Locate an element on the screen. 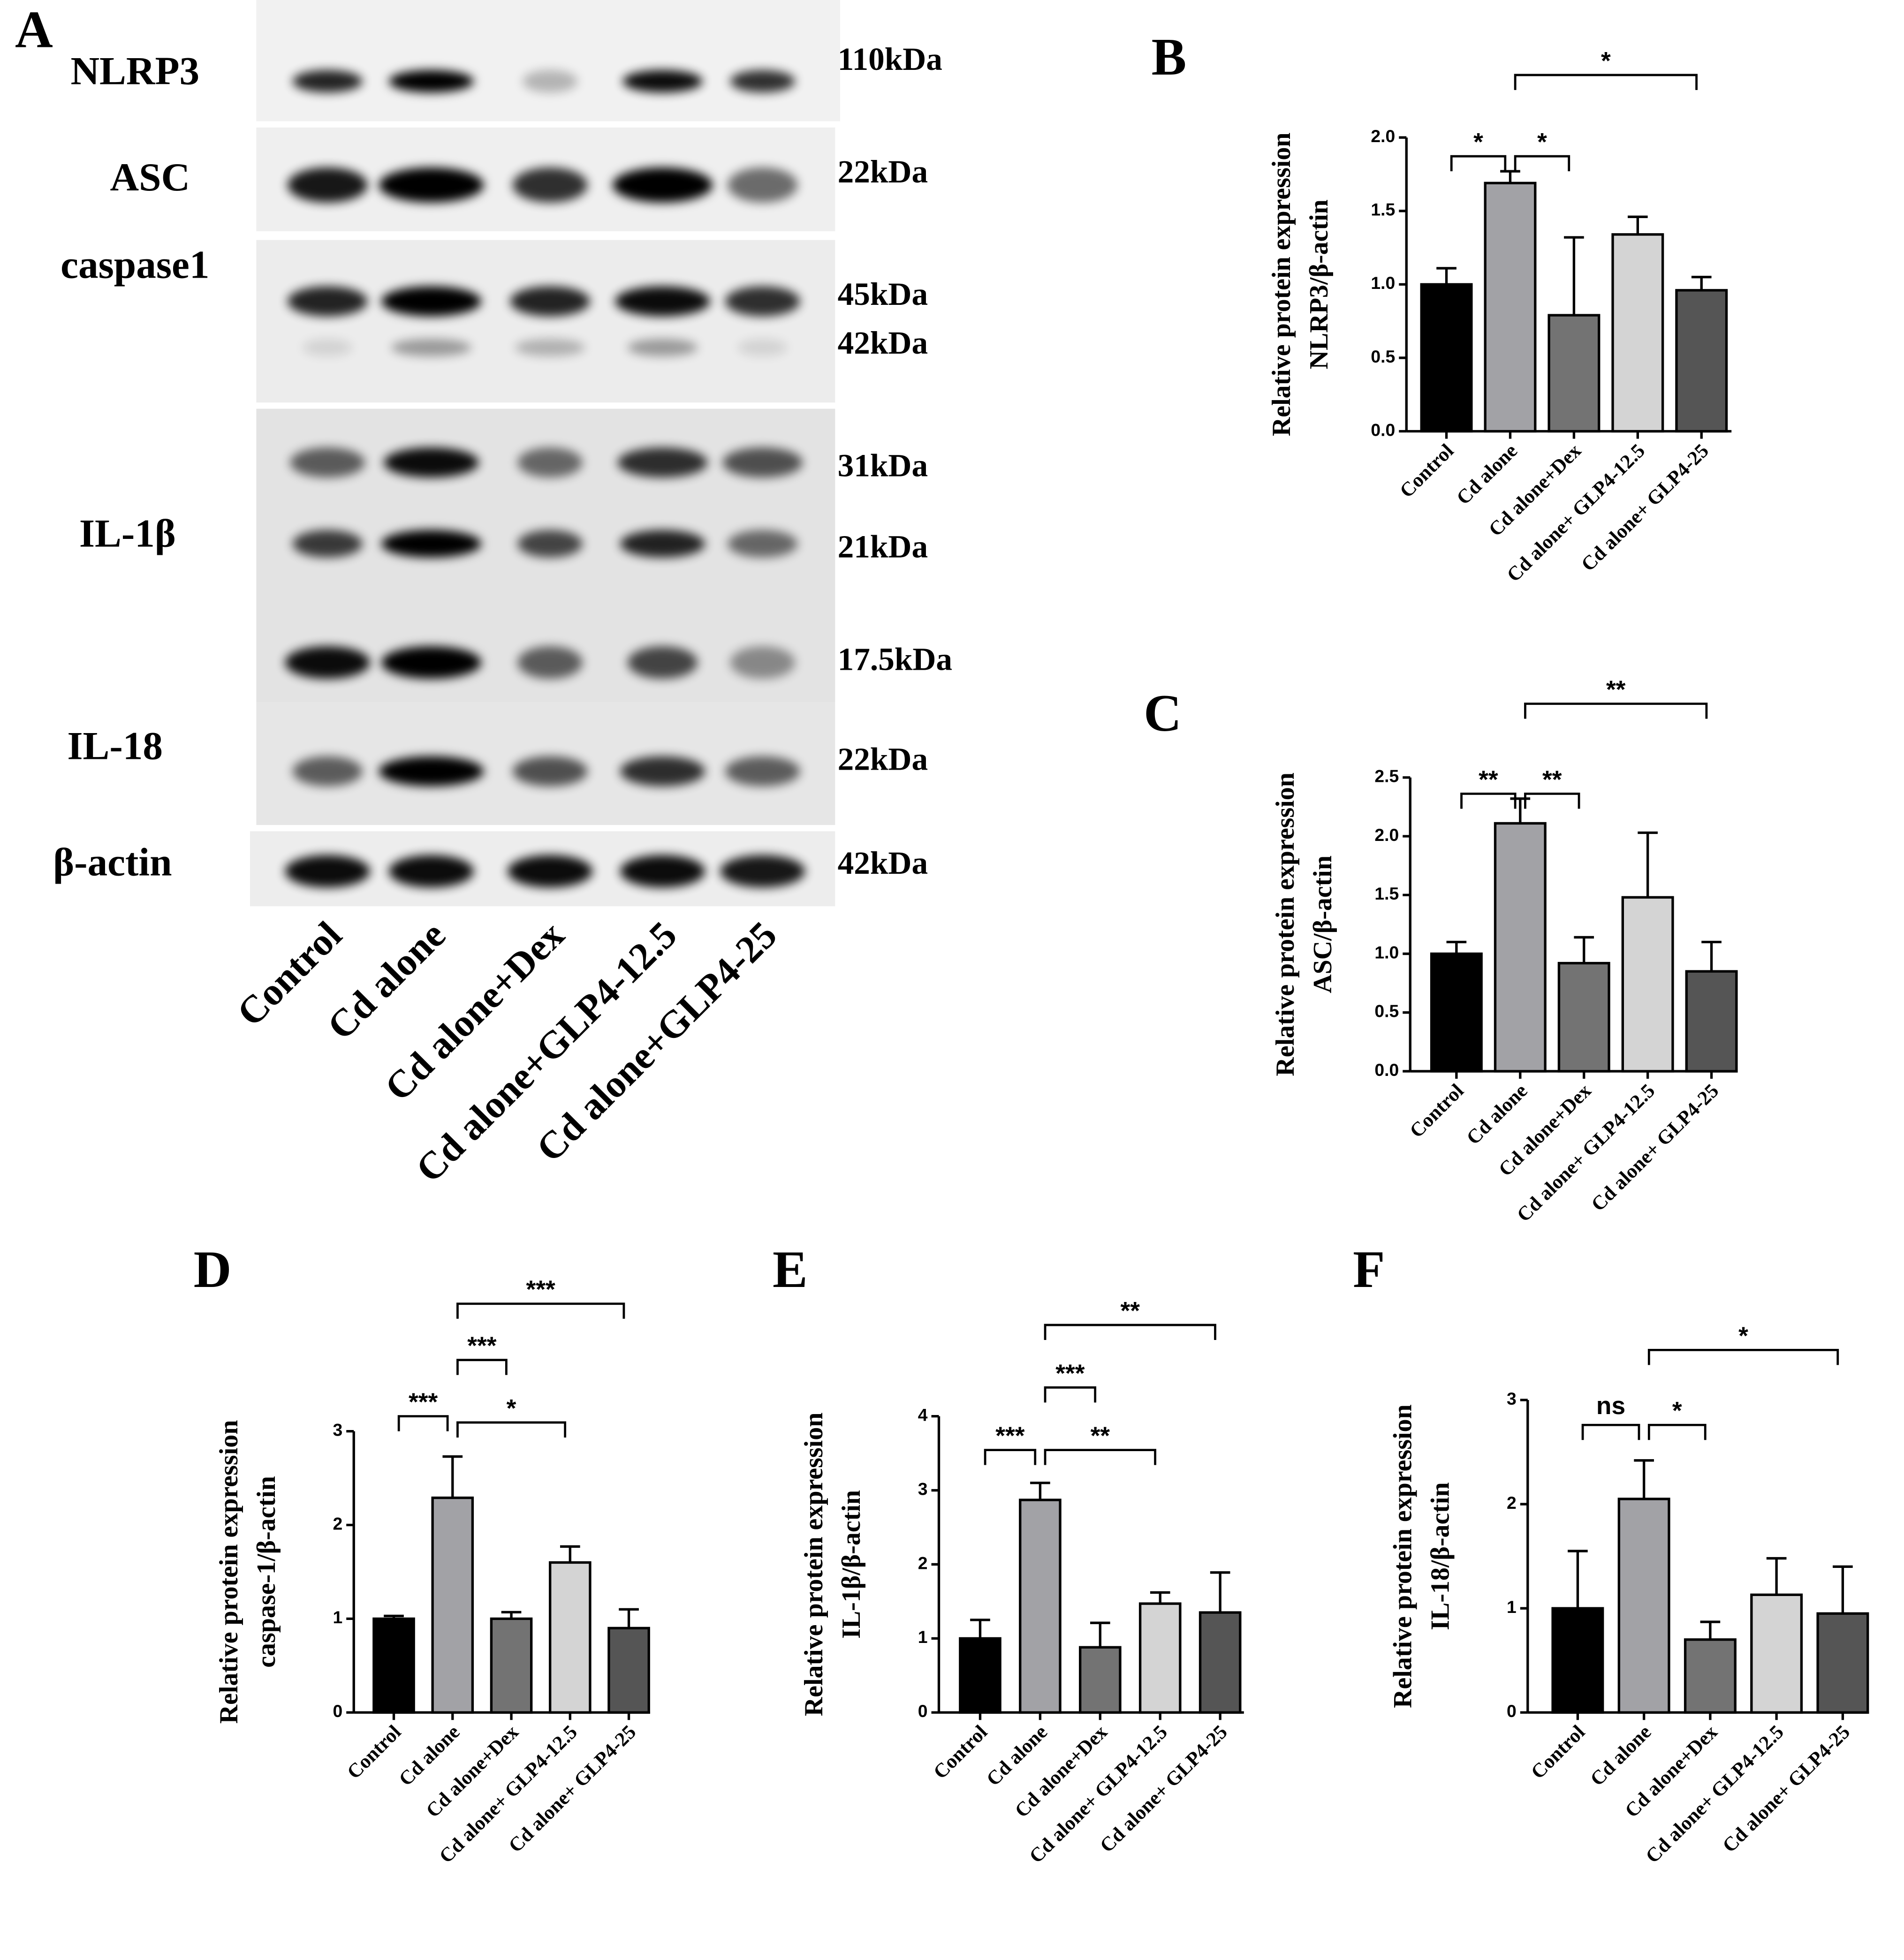 The image size is (1904, 1960). y-tick-label: 3 is located at coordinates (337, 1429).